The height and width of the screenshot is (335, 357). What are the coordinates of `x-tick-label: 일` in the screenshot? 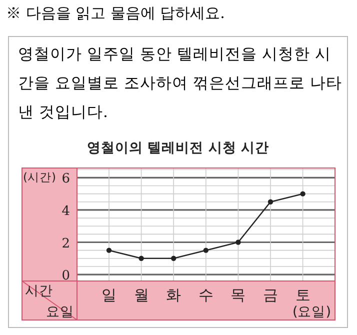 It's located at (109, 295).